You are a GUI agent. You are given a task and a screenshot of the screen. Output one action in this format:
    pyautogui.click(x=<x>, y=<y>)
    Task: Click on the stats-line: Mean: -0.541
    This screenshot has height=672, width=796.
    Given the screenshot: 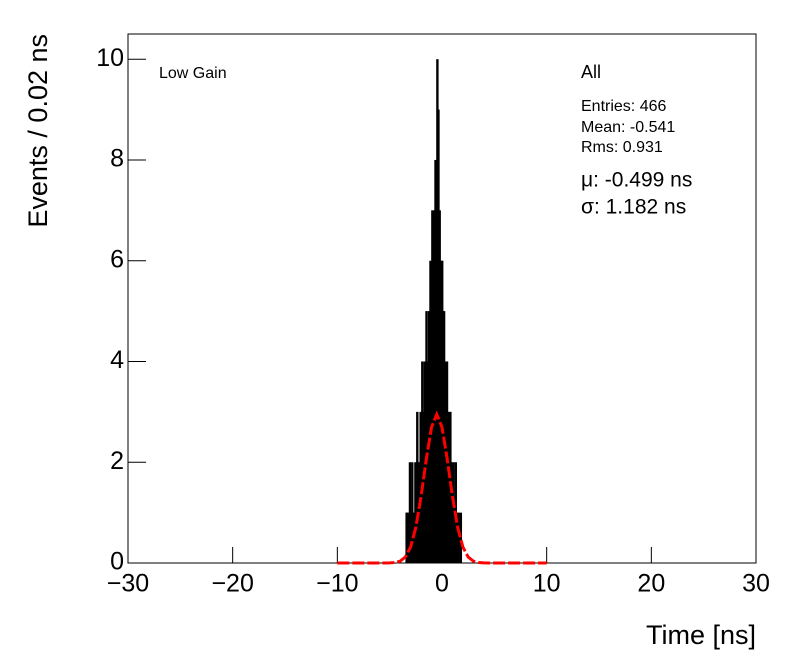 What is the action you would take?
    pyautogui.click(x=628, y=127)
    